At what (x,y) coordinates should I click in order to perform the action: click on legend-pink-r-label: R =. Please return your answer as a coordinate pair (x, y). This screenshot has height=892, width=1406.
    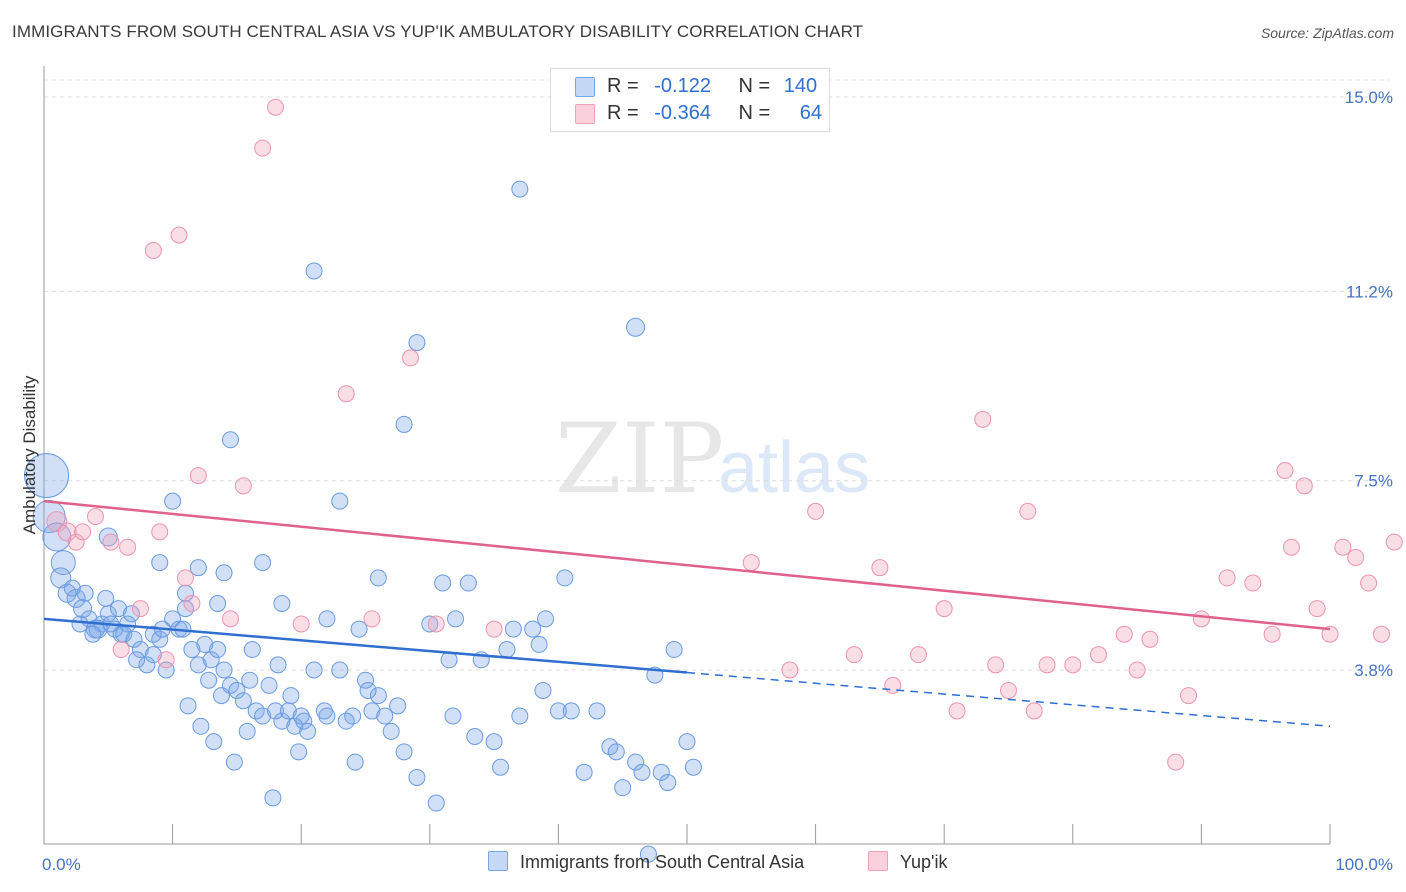
    Looking at the image, I should click on (623, 113).